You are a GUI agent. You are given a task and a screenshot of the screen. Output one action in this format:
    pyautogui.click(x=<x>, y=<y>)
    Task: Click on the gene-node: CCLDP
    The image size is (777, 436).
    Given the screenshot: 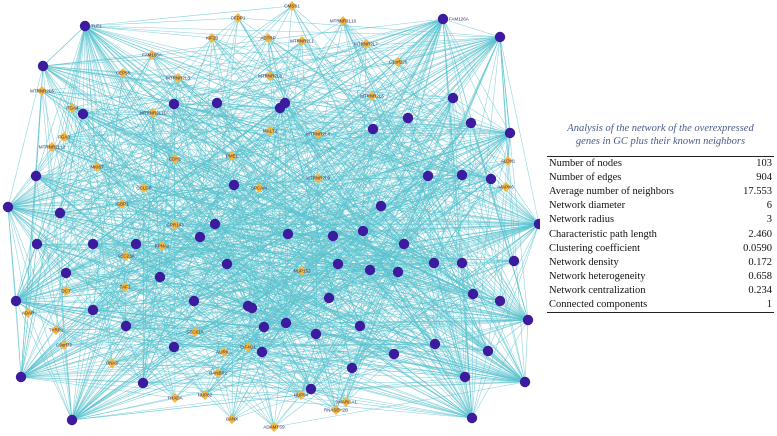 What is the action you would take?
    pyautogui.click(x=144, y=188)
    